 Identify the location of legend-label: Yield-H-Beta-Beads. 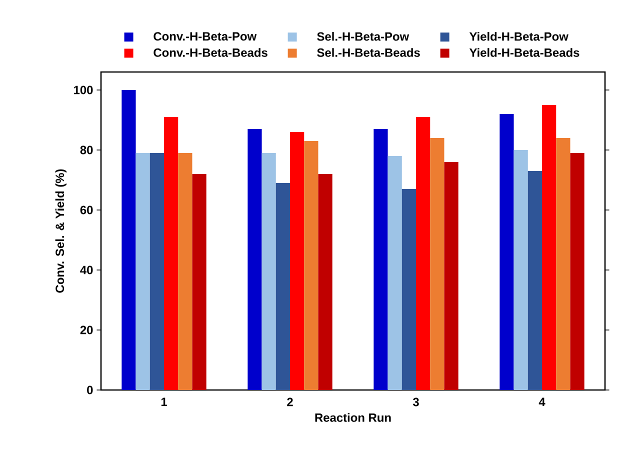
(524, 52).